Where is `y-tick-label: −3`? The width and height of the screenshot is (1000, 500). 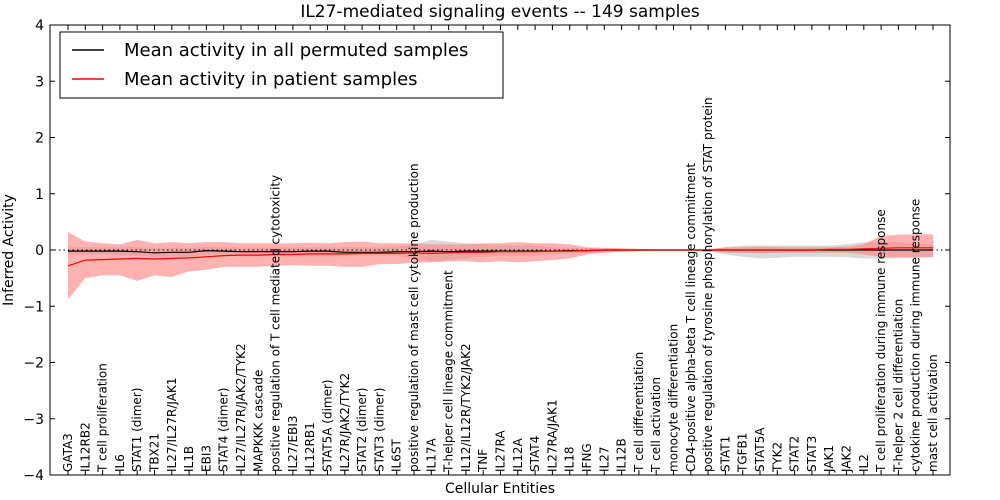 y-tick-label: −3 is located at coordinates (33, 420).